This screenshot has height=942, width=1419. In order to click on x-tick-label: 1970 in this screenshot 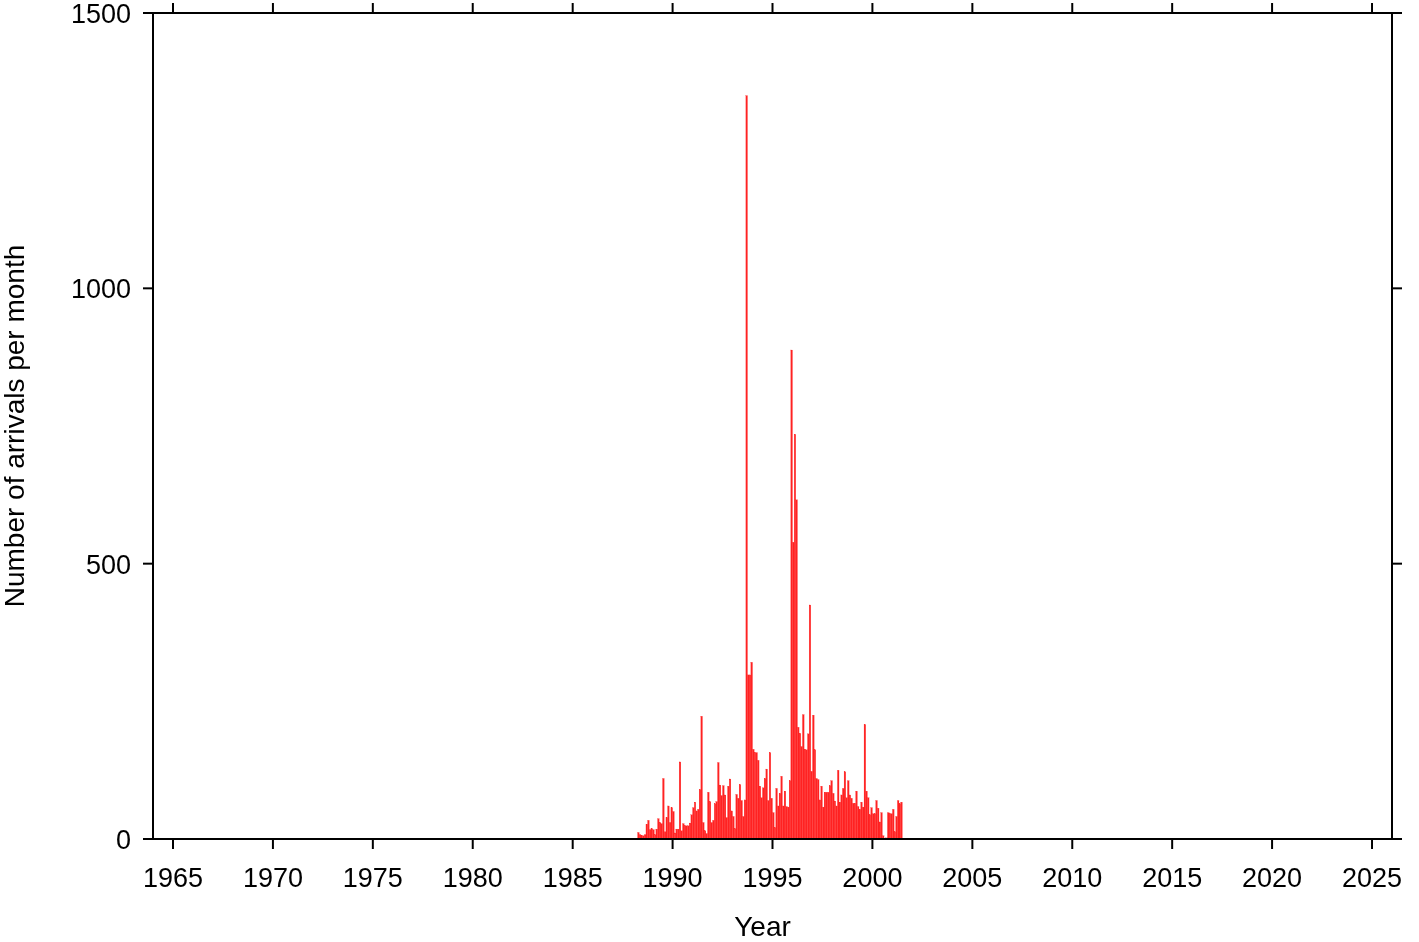, I will do `click(272, 878)`.